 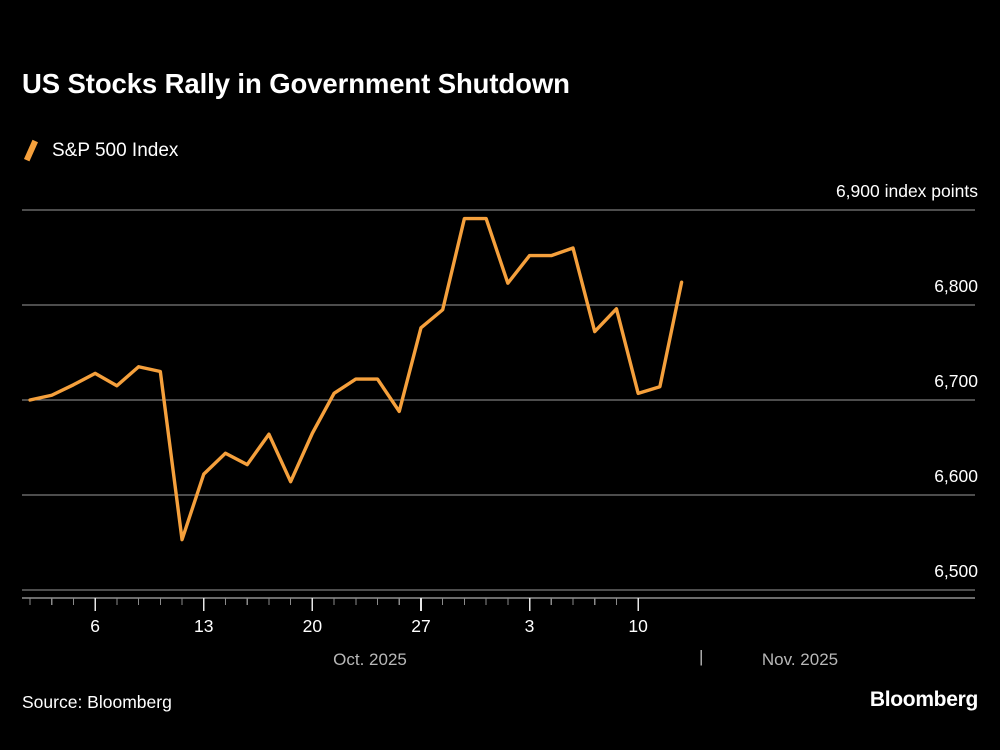 What do you see at coordinates (956, 476) in the screenshot?
I see `y-axis-tick-label: 6,600` at bounding box center [956, 476].